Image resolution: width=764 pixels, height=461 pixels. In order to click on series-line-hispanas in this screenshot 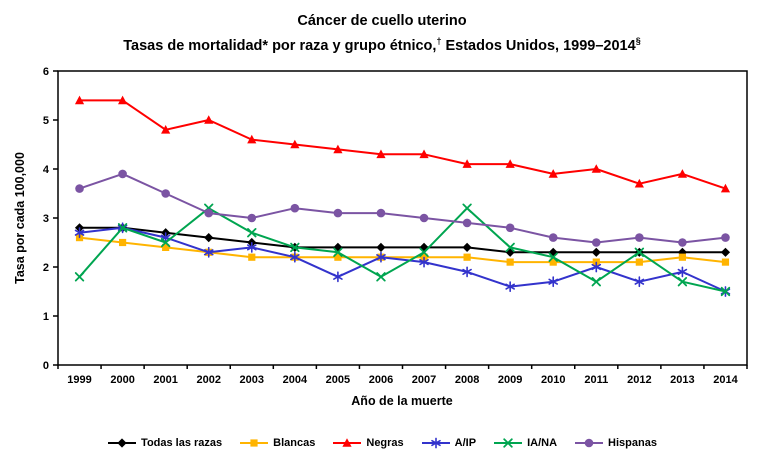, I will do `click(402, 208)`.